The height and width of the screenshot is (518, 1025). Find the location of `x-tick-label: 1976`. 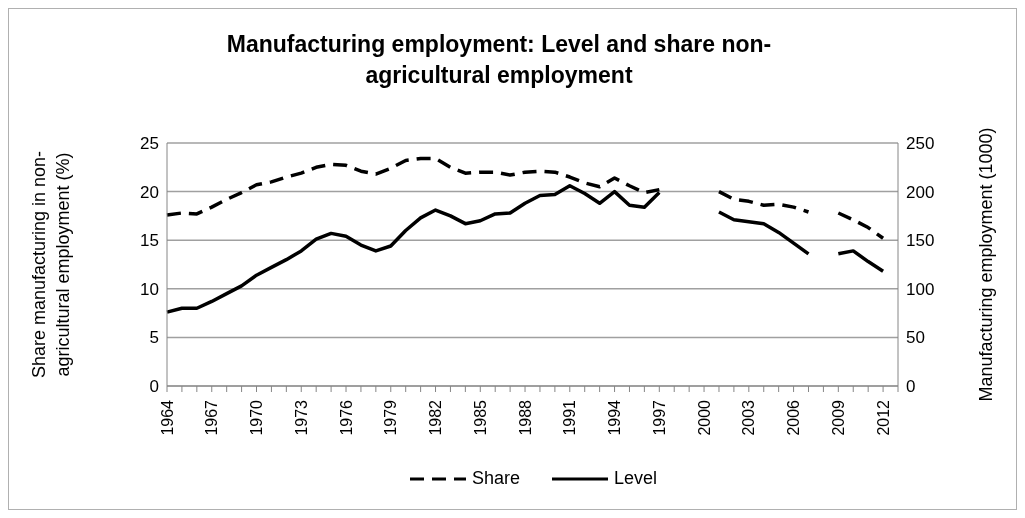

x-tick-label: 1976 is located at coordinates (346, 417).